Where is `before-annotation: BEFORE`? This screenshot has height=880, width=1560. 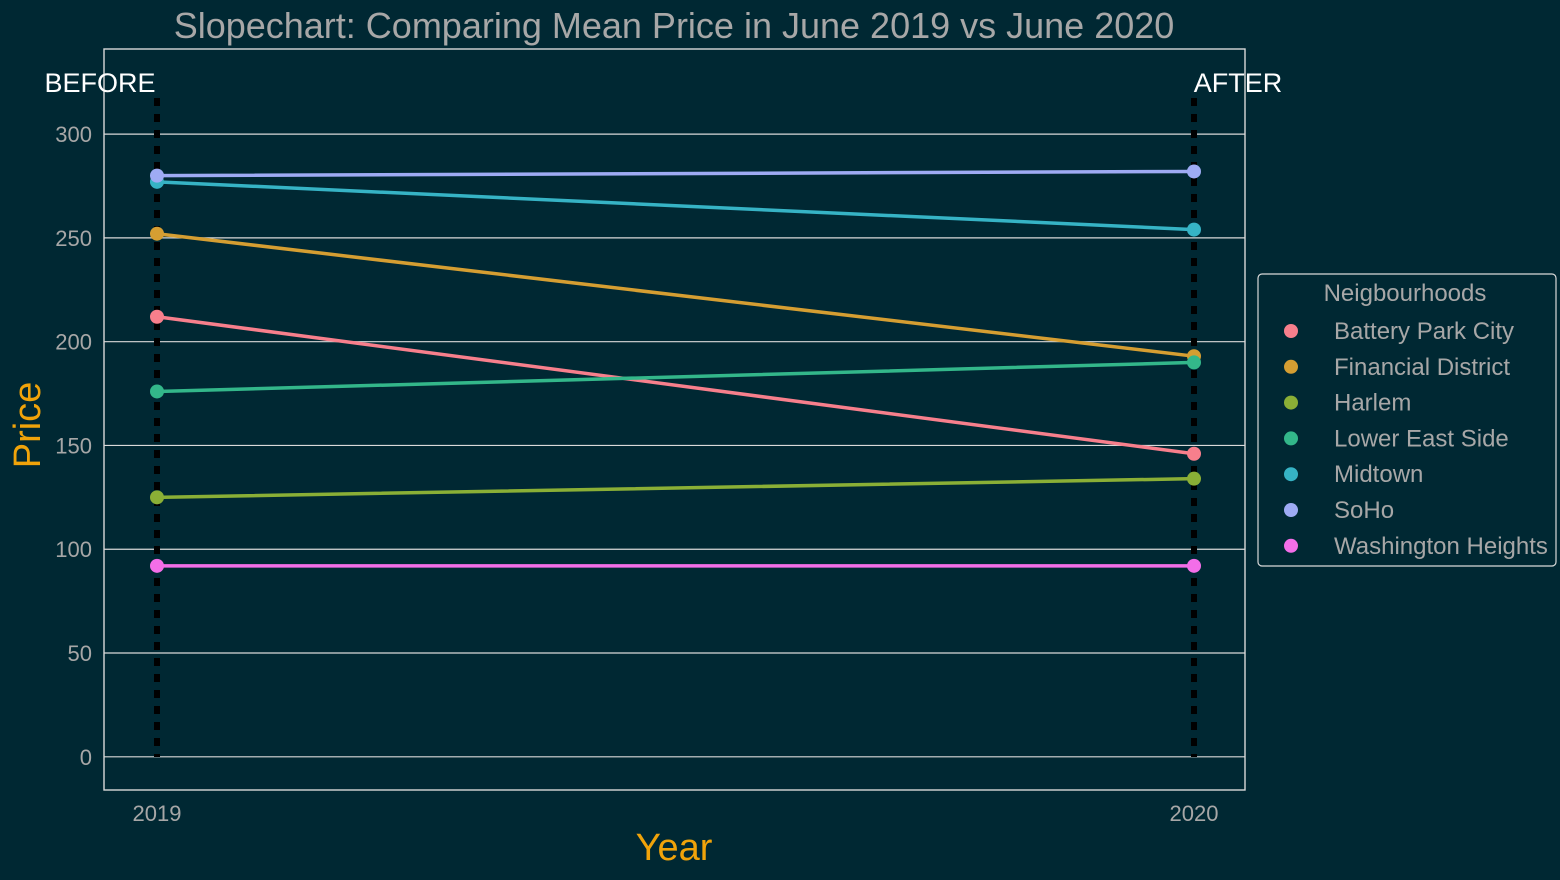 before-annotation: BEFORE is located at coordinates (99, 83).